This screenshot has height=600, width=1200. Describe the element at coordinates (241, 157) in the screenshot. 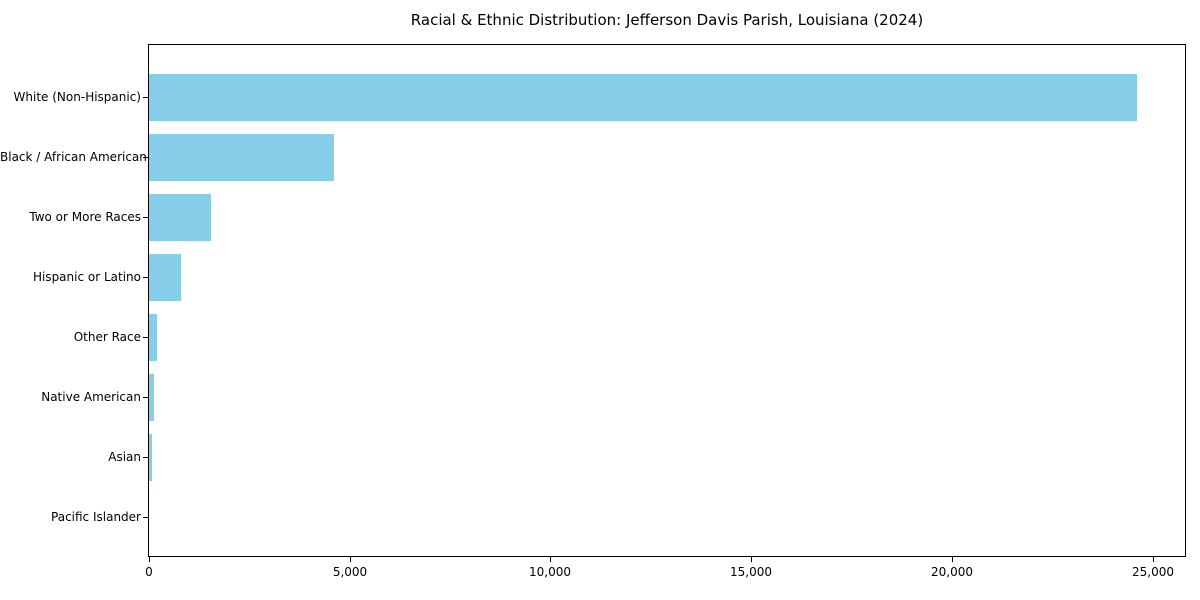

I see `bar-black-african-american` at that location.